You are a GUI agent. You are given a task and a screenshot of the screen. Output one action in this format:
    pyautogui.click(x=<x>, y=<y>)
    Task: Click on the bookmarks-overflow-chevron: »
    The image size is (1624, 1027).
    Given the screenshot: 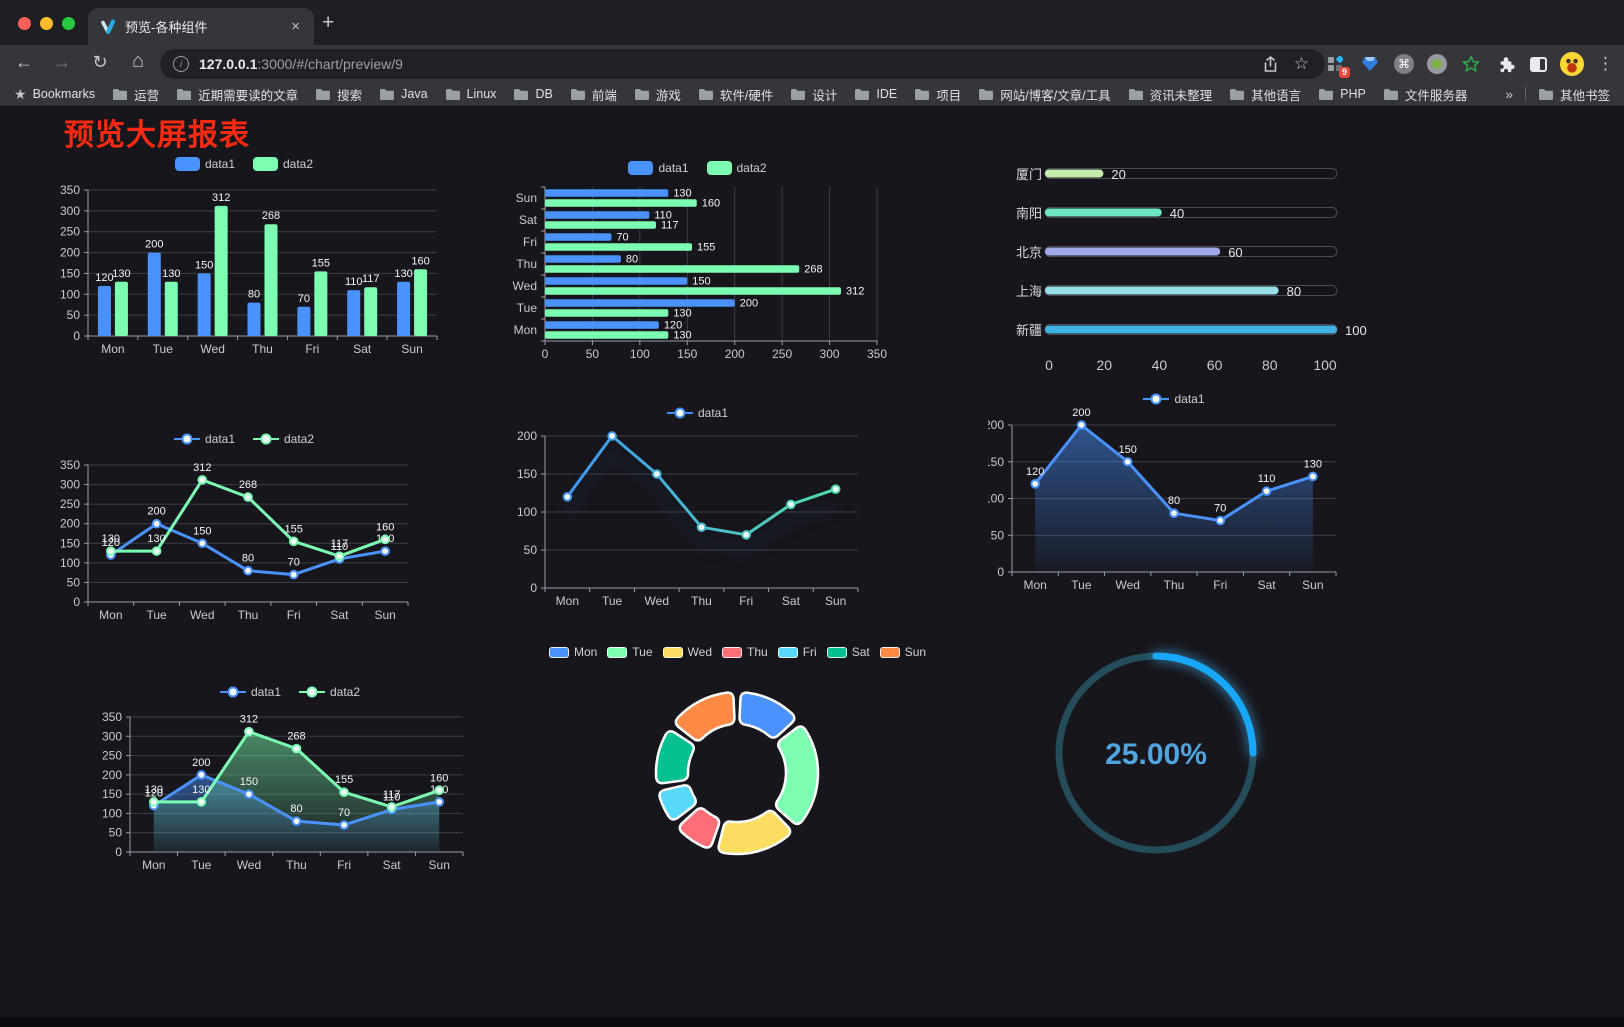 What is the action you would take?
    pyautogui.click(x=1509, y=94)
    